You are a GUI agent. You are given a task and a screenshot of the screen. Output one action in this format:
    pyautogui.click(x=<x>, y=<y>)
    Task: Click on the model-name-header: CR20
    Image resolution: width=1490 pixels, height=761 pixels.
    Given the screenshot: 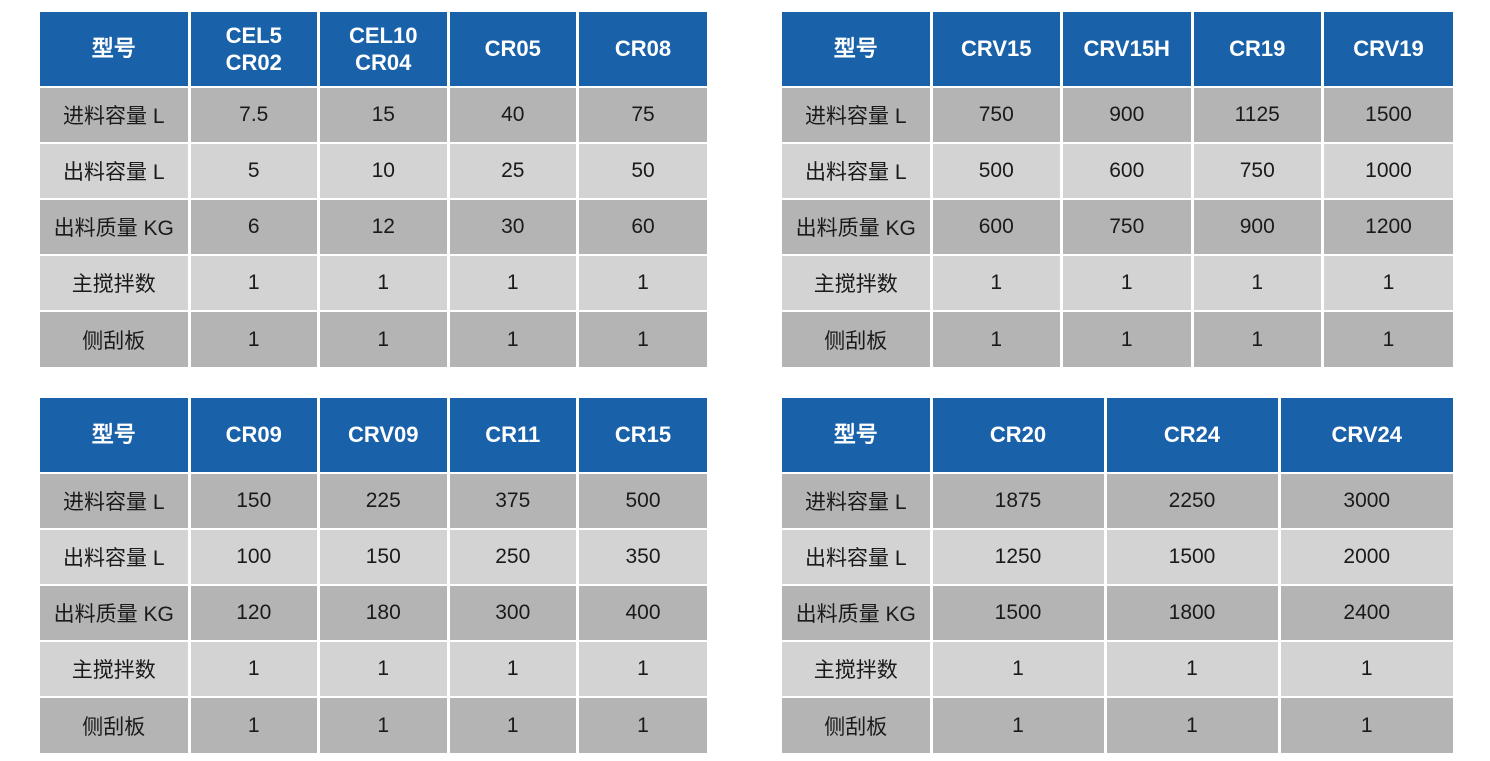 What is the action you would take?
    pyautogui.click(x=1017, y=435)
    